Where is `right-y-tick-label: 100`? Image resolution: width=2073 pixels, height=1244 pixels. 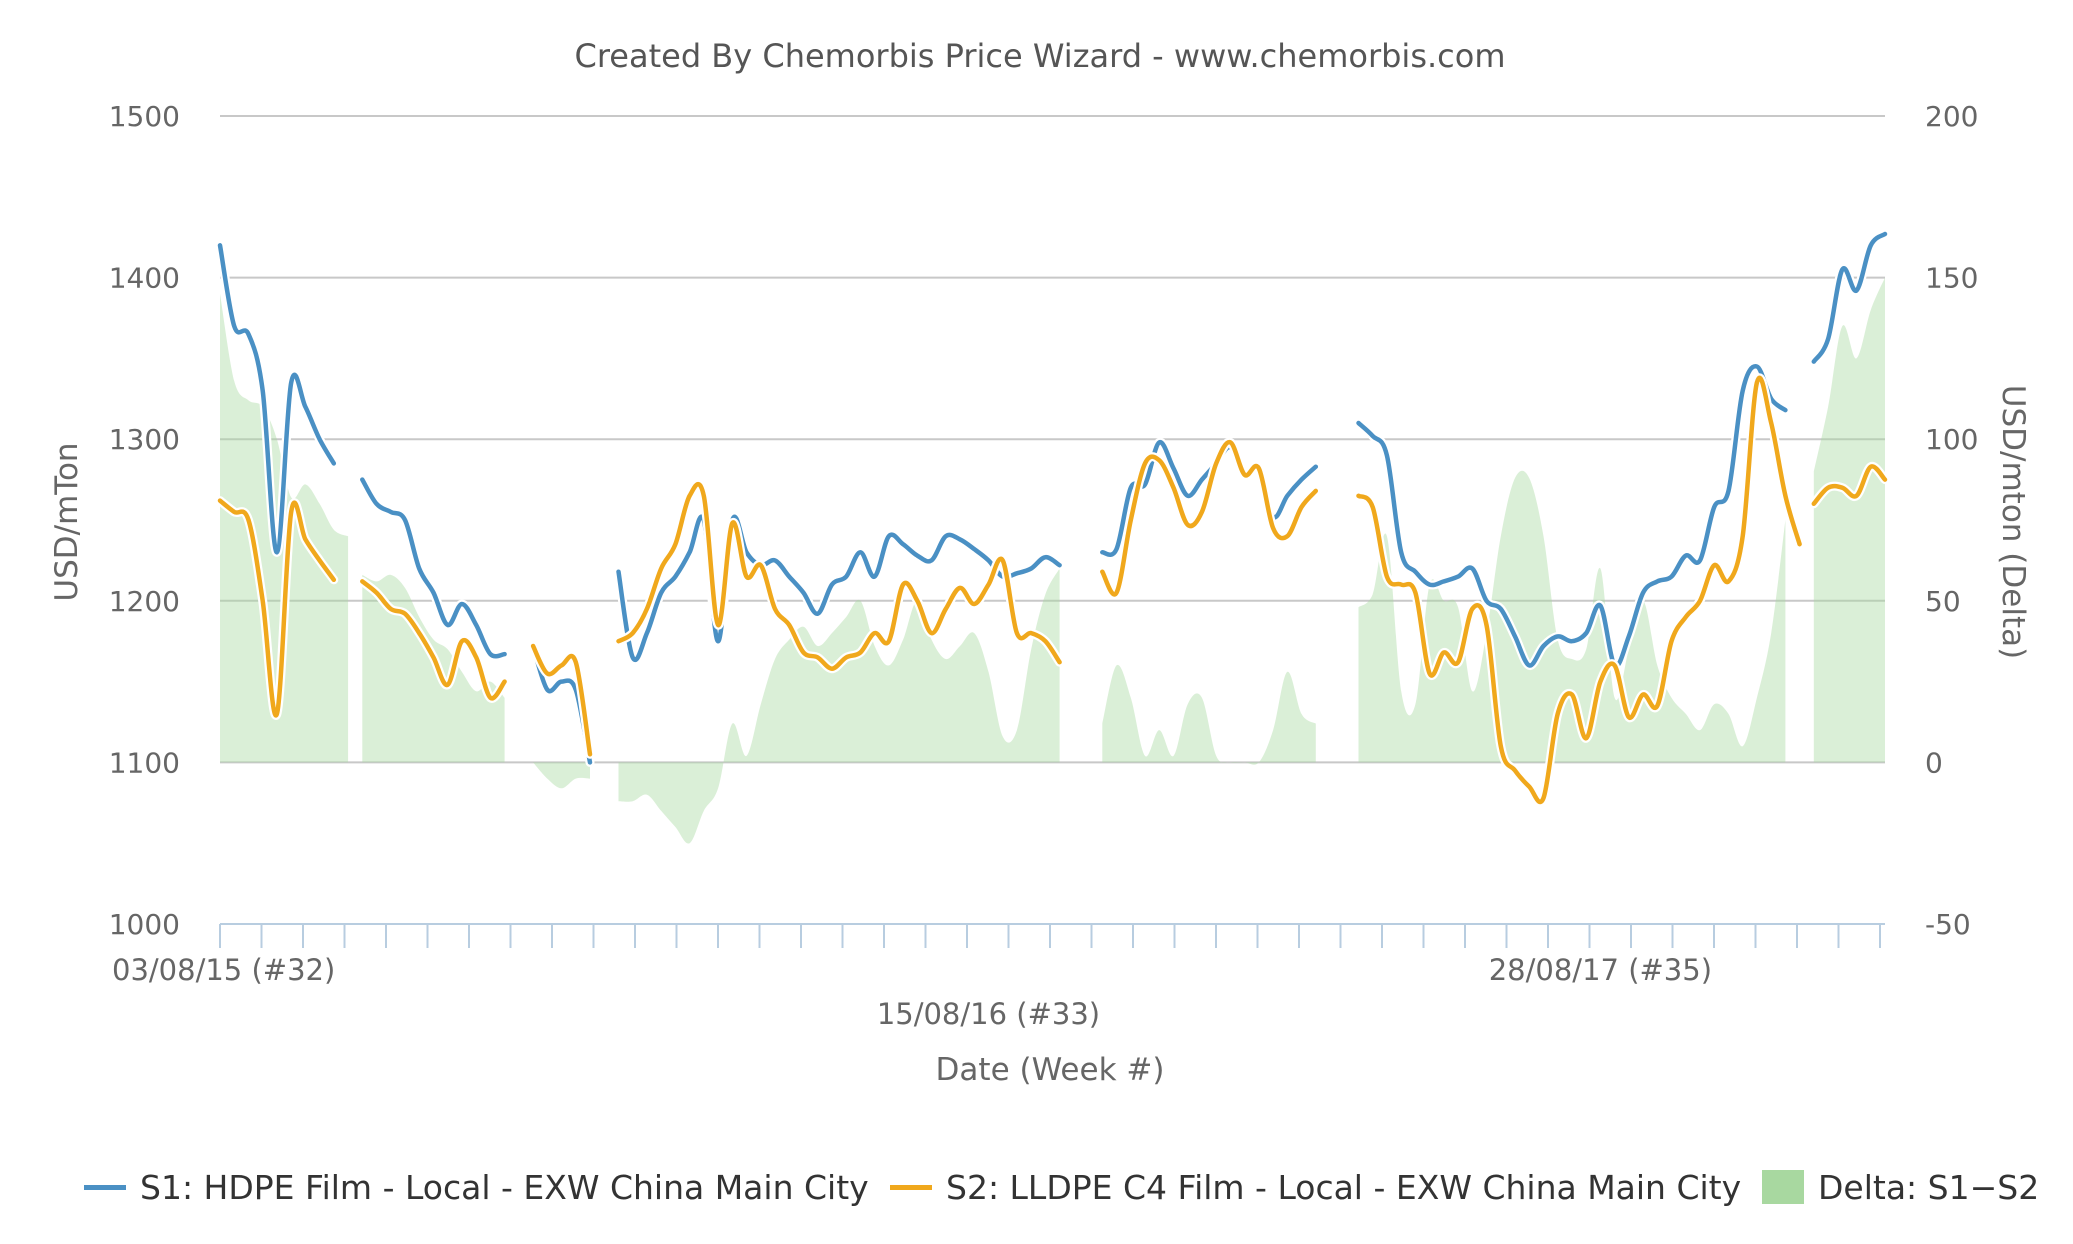 right-y-tick-label: 100 is located at coordinates (1951, 439).